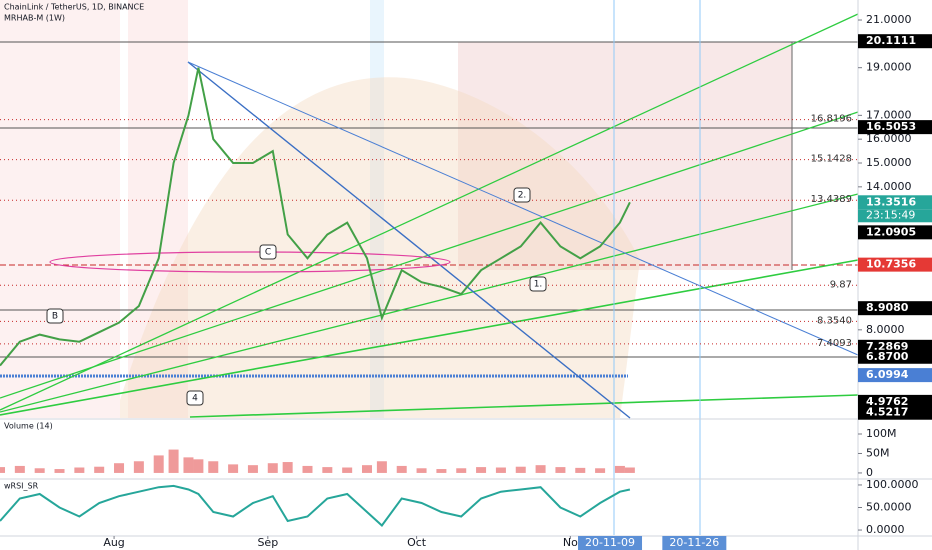  I want to click on y-tick-label: 21.0000, so click(889, 19).